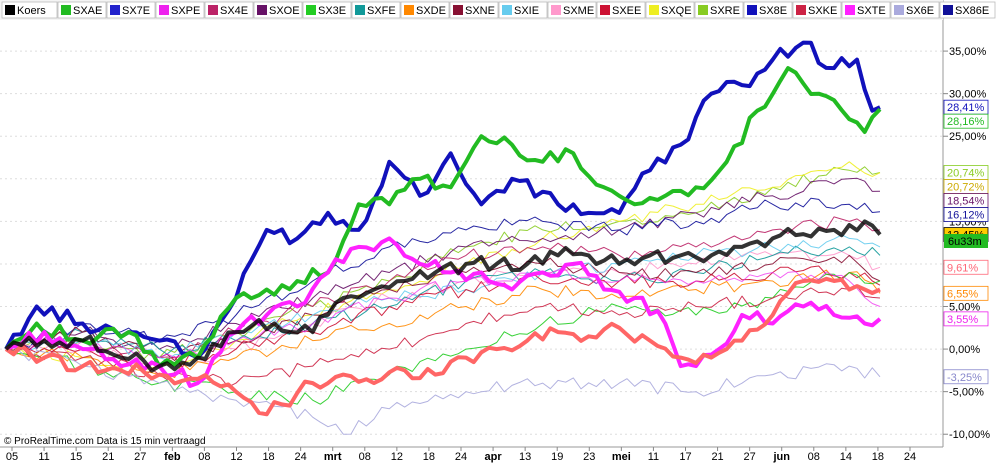 The width and height of the screenshot is (997, 465). Describe the element at coordinates (557, 457) in the screenshot. I see `x-tick-label: 19` at that location.